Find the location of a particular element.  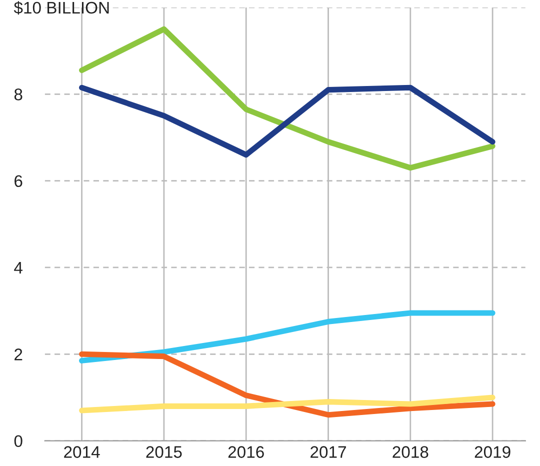

x-tick-label: 2015 is located at coordinates (164, 452).